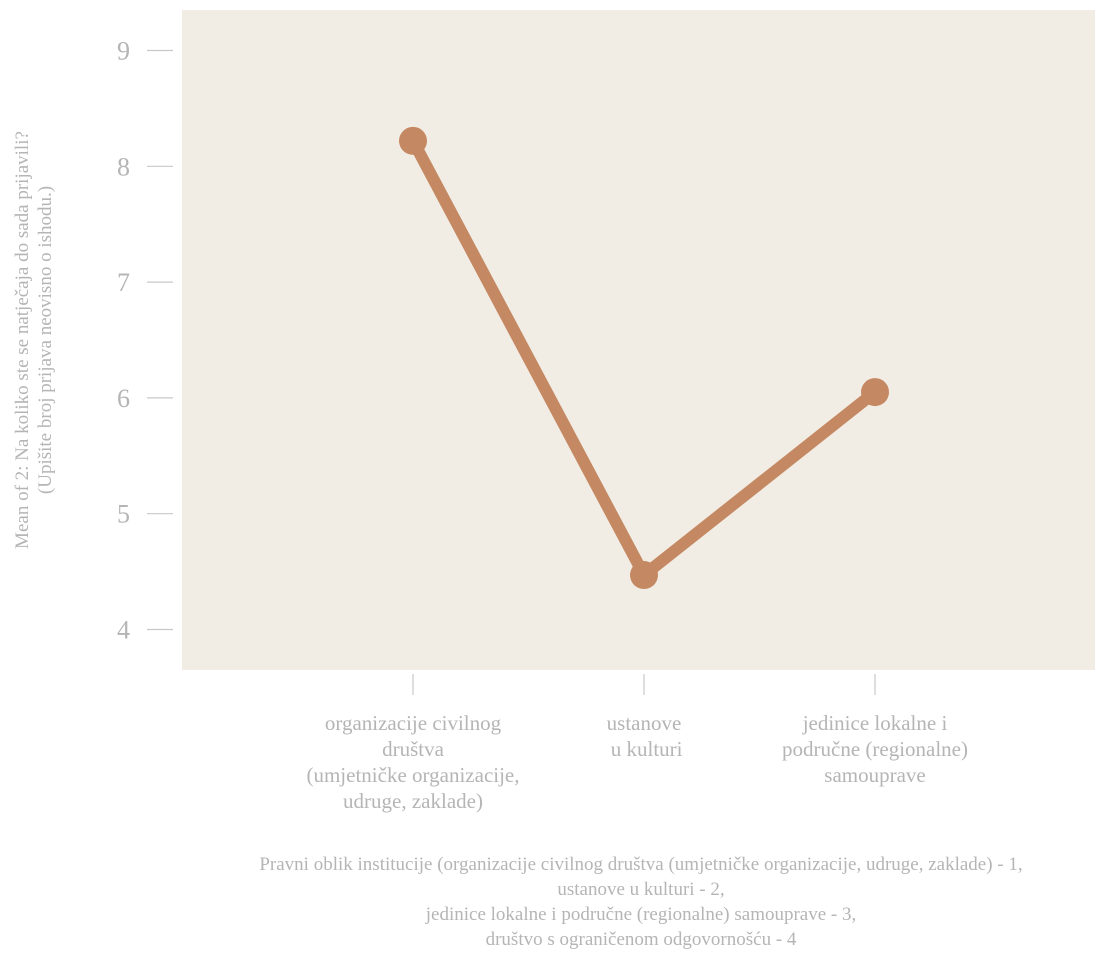  What do you see at coordinates (413, 749) in the screenshot?
I see `x-tick-label-line: društva` at bounding box center [413, 749].